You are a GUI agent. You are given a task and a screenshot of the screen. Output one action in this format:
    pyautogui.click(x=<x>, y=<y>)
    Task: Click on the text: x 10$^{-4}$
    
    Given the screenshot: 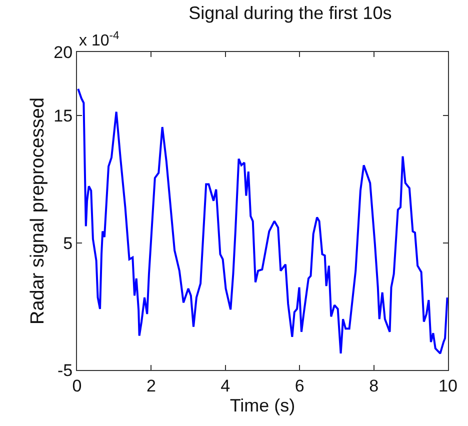 What is the action you would take?
    pyautogui.click(x=99, y=40)
    